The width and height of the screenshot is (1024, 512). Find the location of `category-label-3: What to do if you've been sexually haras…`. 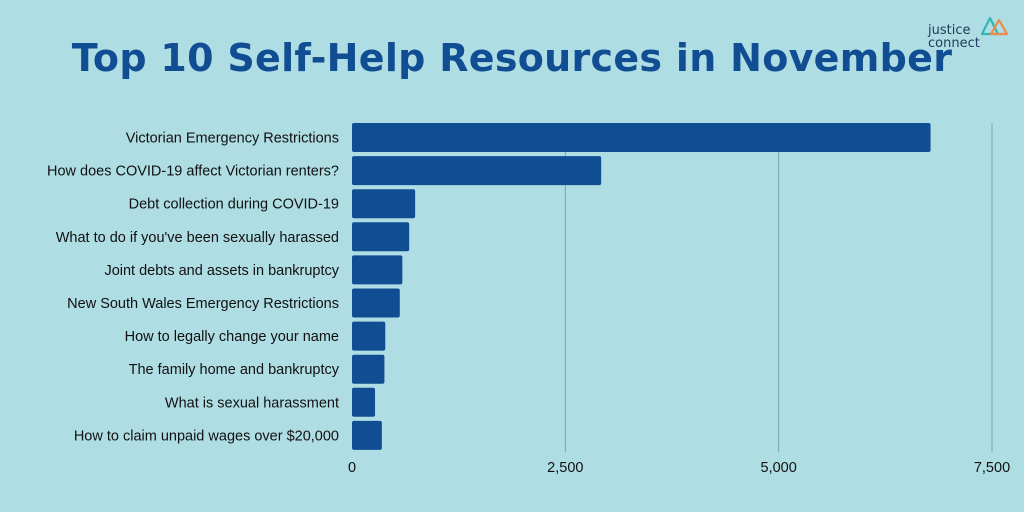

category-label-3: What to do if you've been sexually haras… is located at coordinates (197, 238).